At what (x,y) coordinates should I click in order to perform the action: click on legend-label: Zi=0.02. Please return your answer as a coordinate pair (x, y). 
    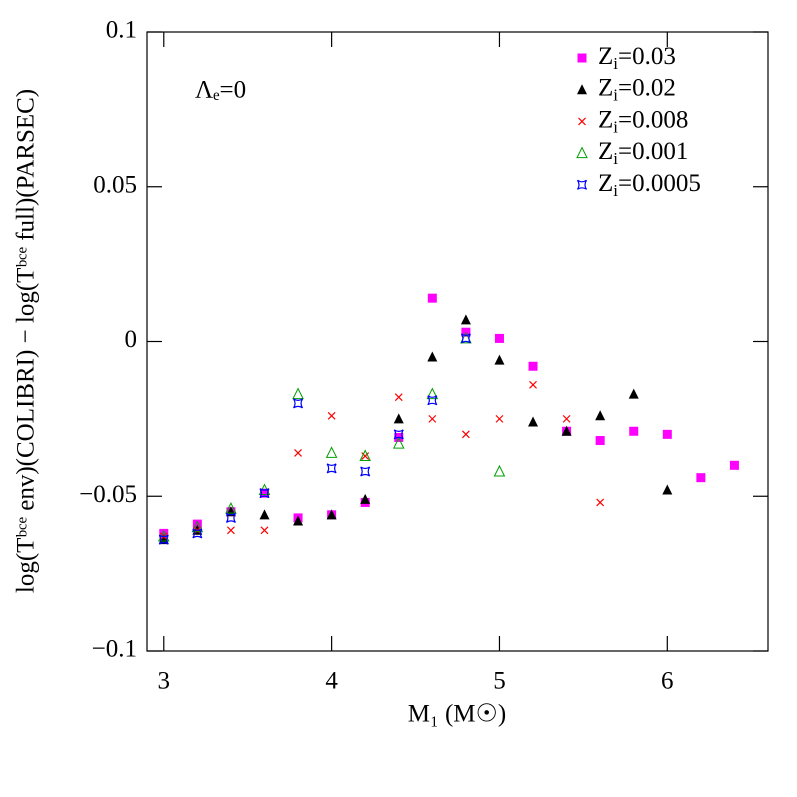
    Looking at the image, I should click on (637, 89).